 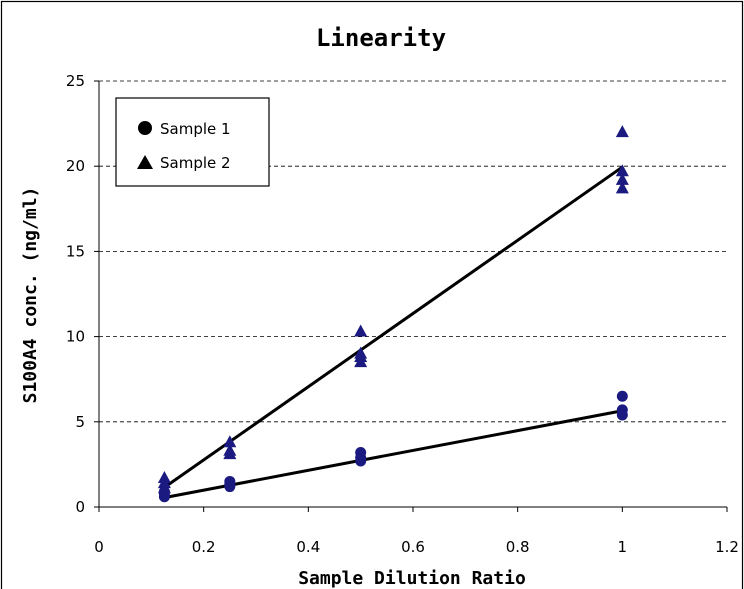 What do you see at coordinates (413, 547) in the screenshot?
I see `x-tick-label: 0.6` at bounding box center [413, 547].